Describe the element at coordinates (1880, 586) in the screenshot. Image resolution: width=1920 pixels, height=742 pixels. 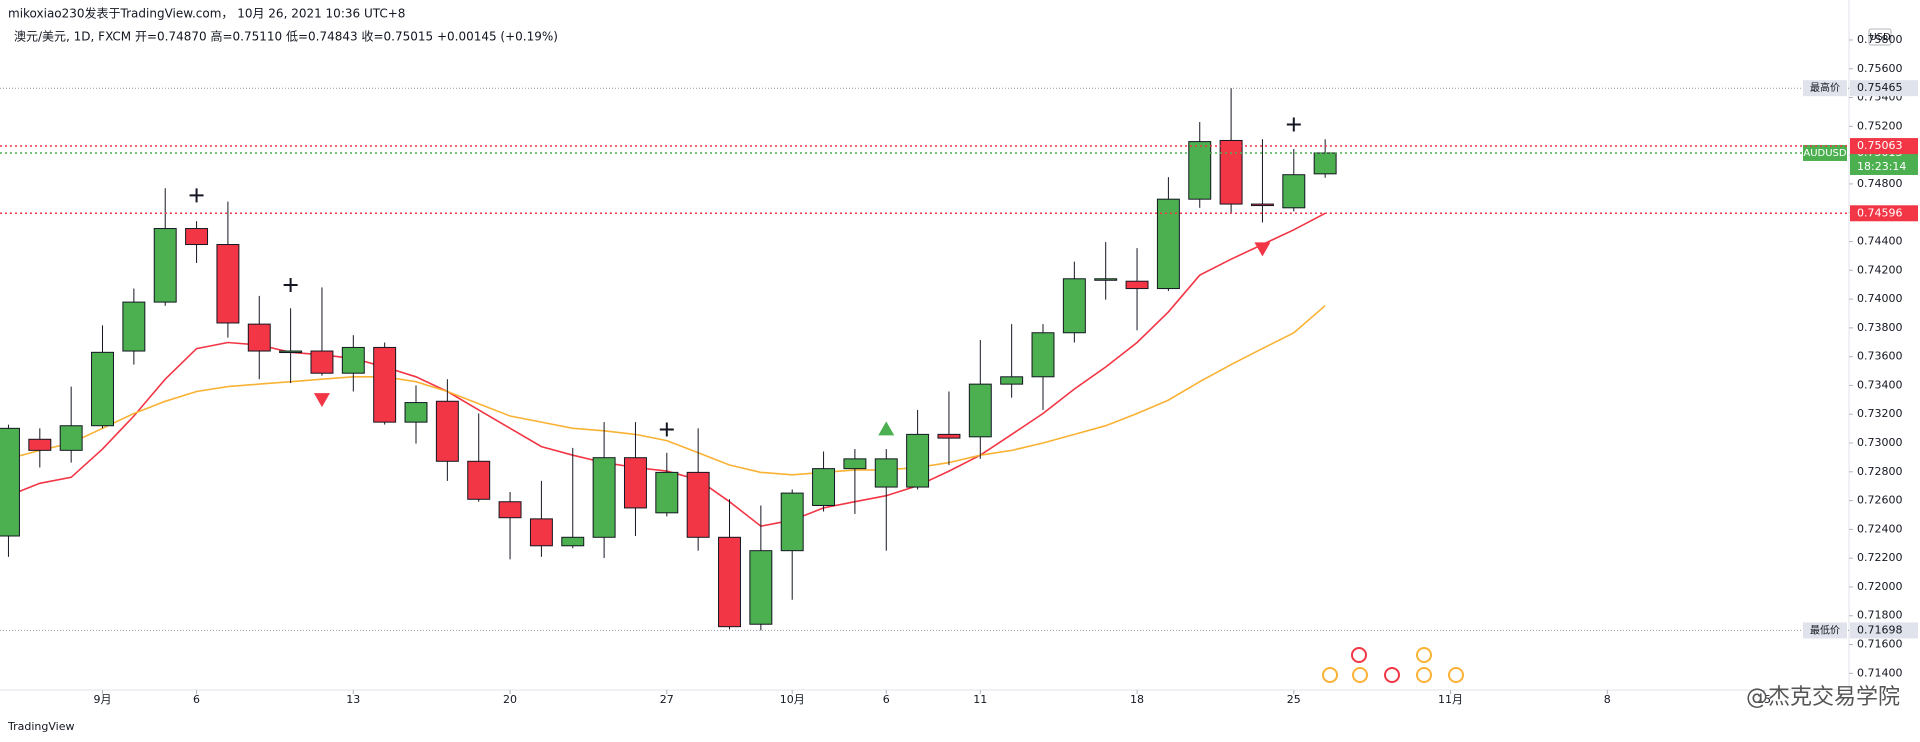
I see `y-tick-label: 0.72000` at that location.